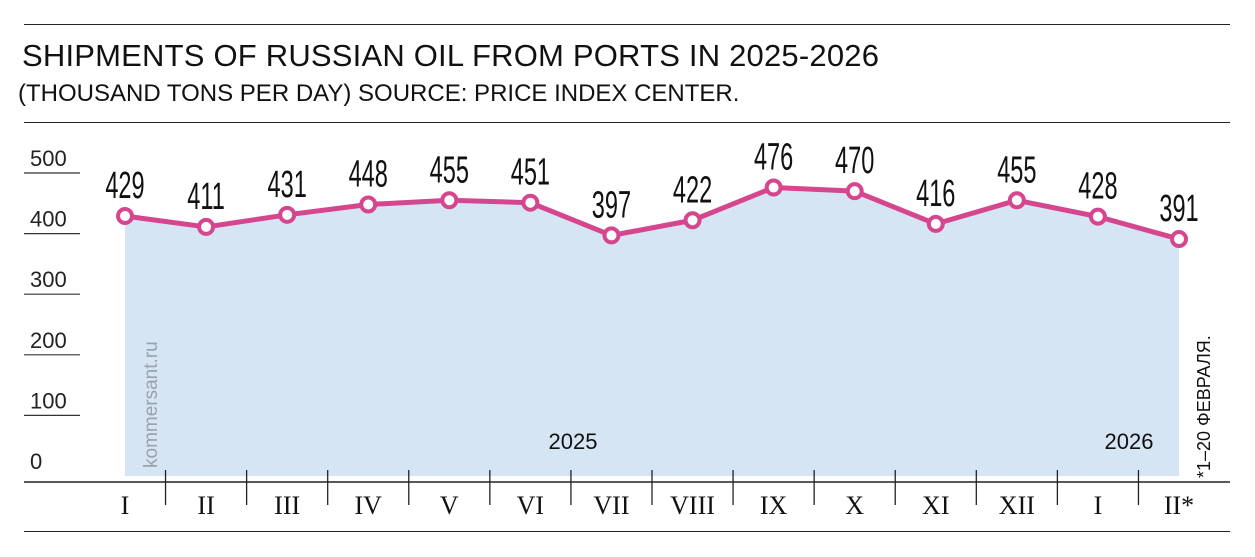  What do you see at coordinates (1017, 505) in the screenshot?
I see `x-tick-label: XII` at bounding box center [1017, 505].